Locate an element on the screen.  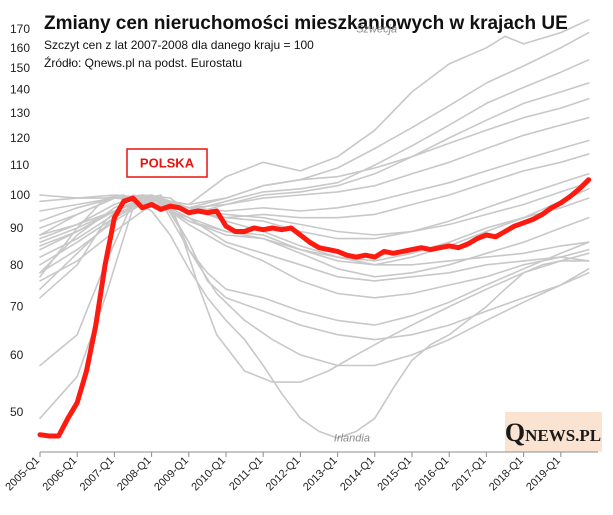
y-tick-label: 150 is located at coordinates (20, 68).